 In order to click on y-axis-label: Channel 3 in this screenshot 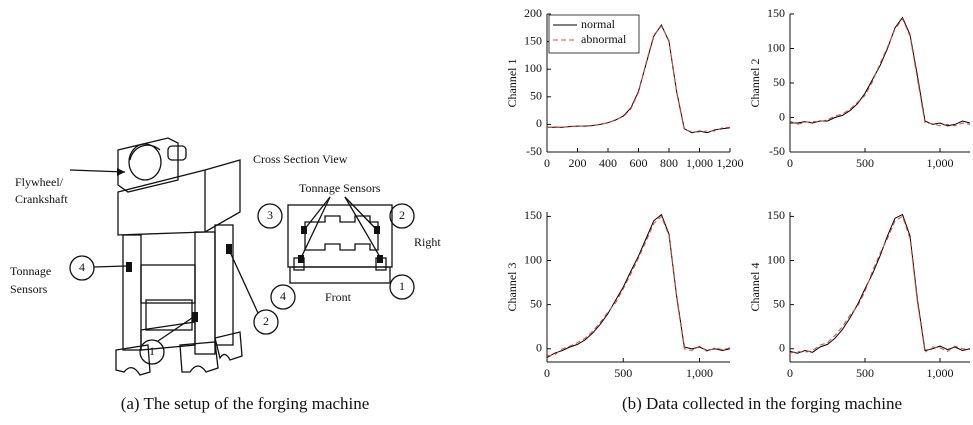, I will do `click(512, 287)`.